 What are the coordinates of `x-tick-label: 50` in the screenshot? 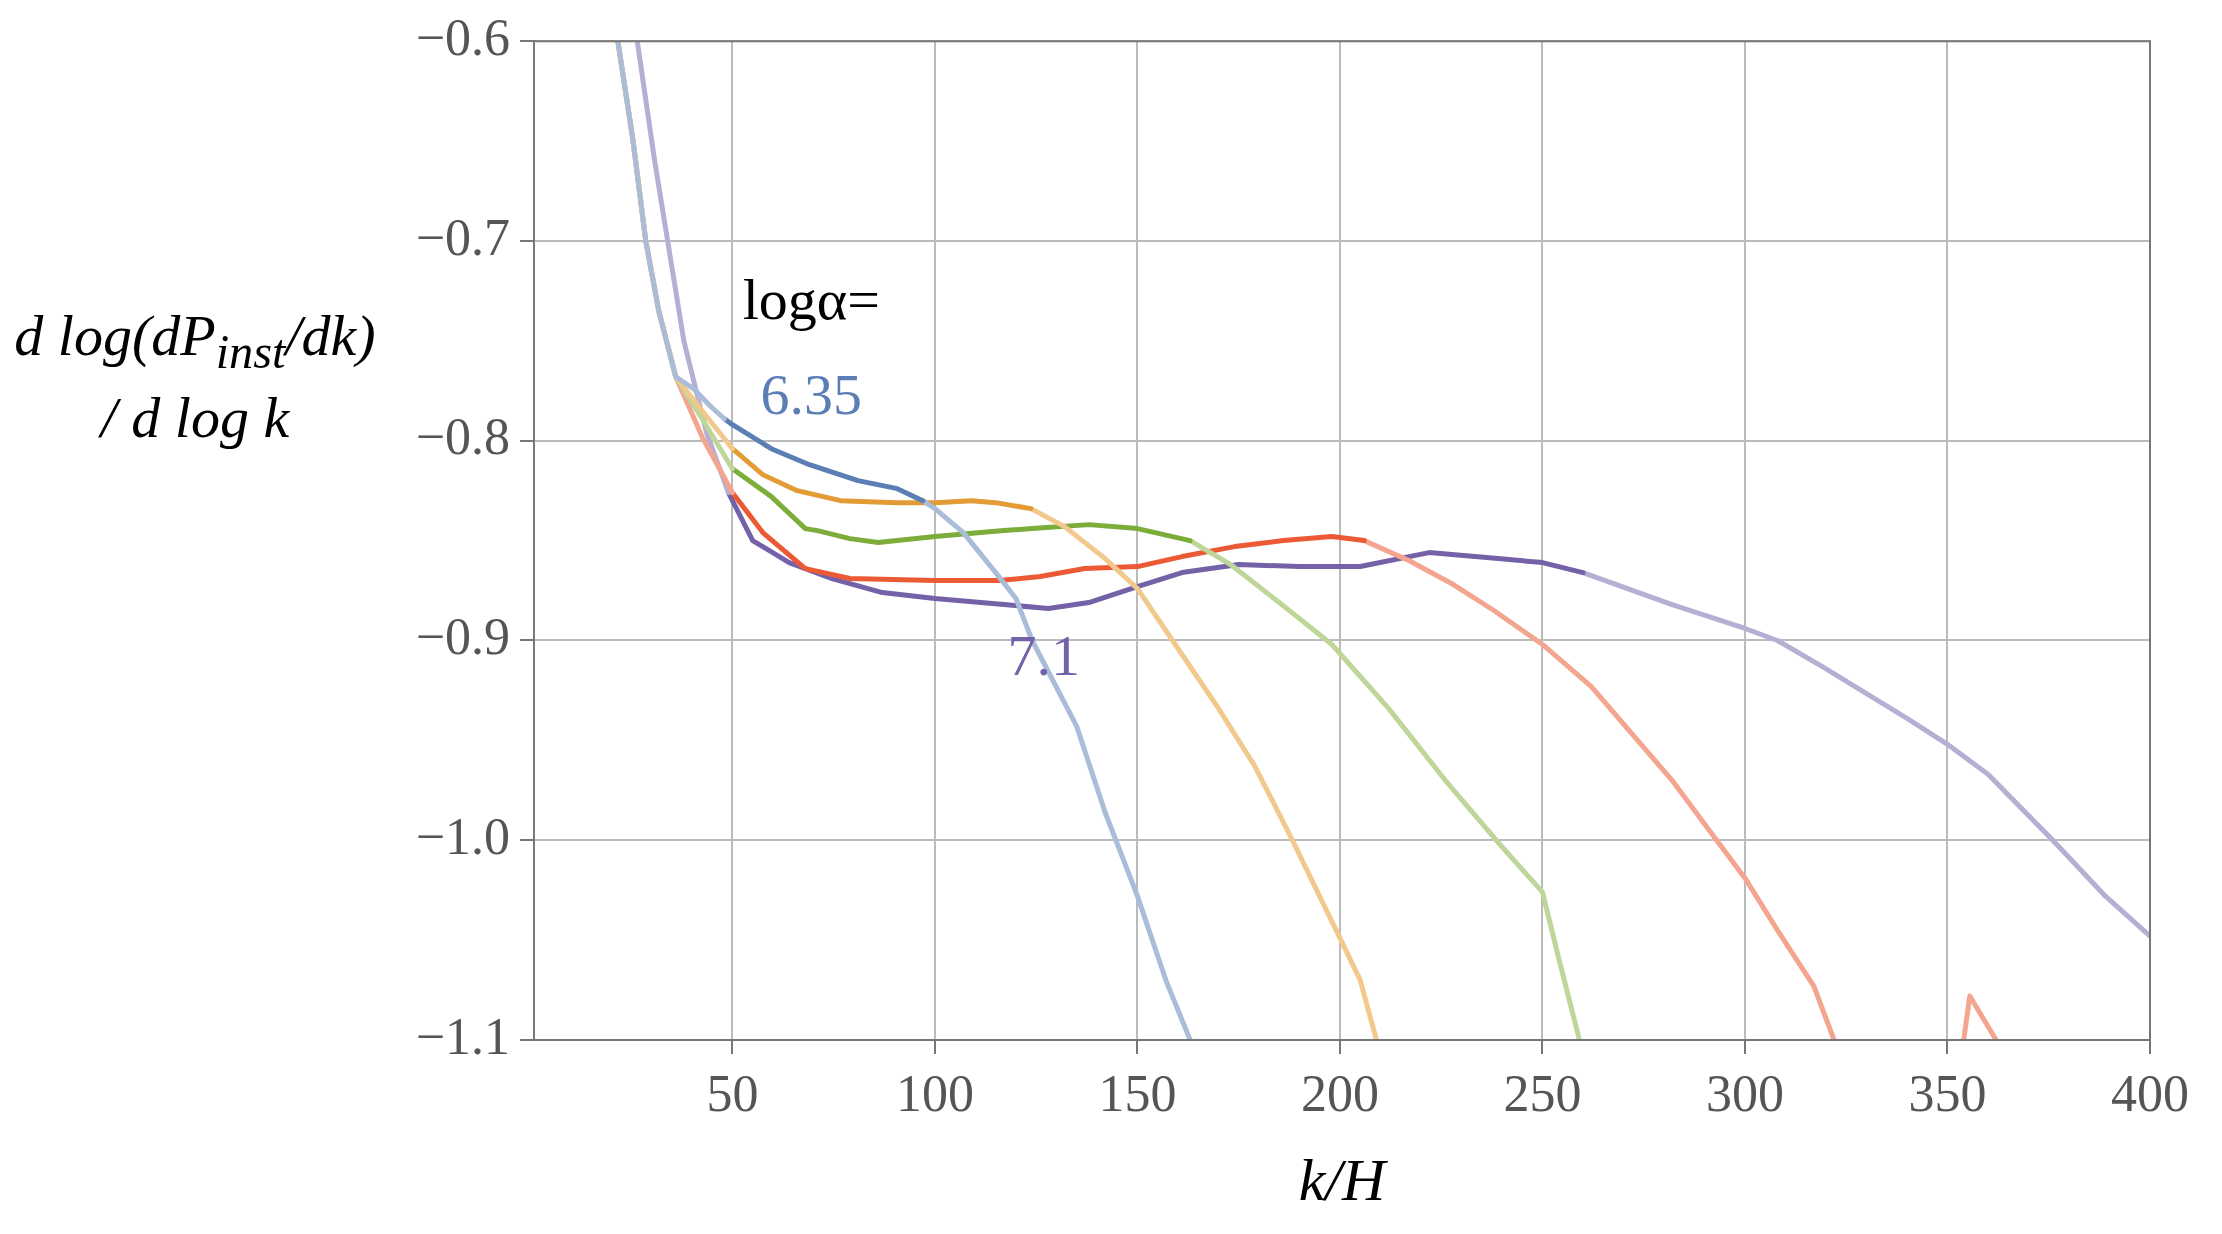 It's located at (732, 1093).